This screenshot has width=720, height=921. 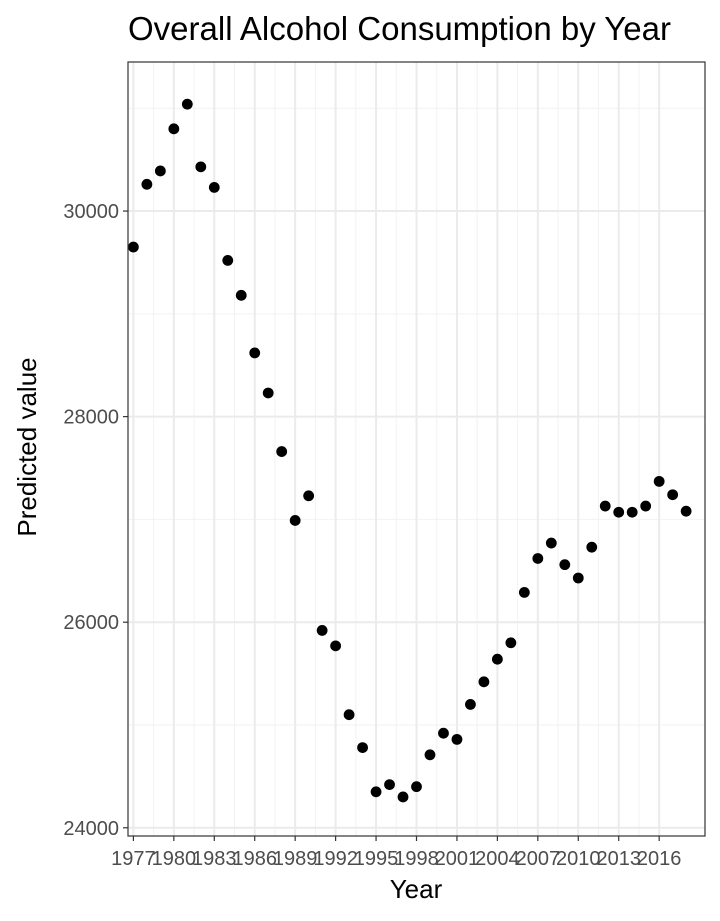 I want to click on x-axis-title: Year, so click(x=416, y=889).